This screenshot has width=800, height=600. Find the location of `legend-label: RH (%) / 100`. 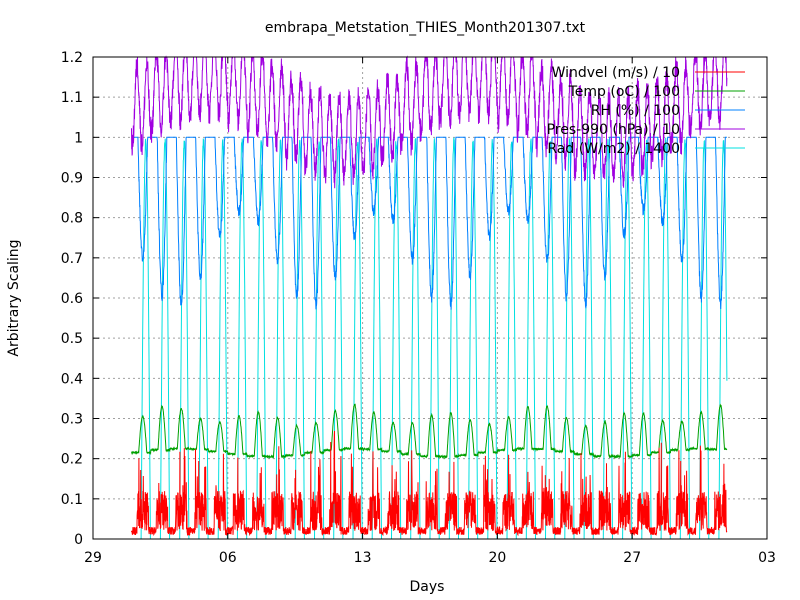

legend-label: RH (%) / 100 is located at coordinates (635, 111).